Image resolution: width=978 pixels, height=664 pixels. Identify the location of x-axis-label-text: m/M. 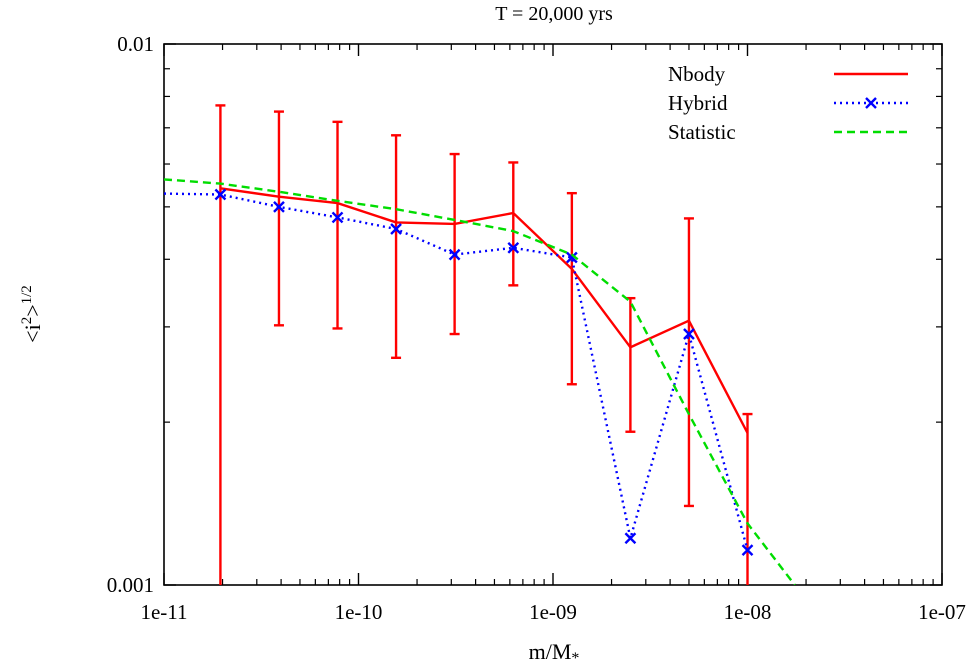
(550, 651).